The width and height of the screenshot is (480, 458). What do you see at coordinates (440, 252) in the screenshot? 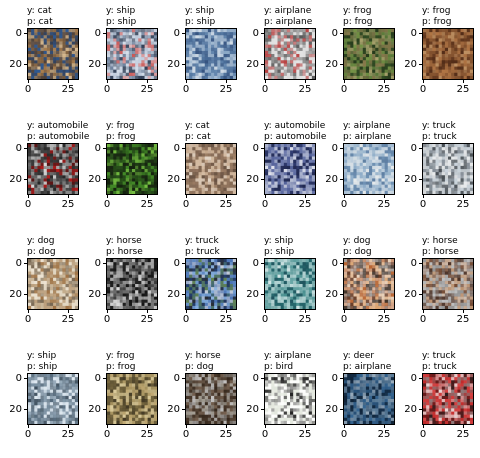
I see `pred-label: p: horse` at bounding box center [440, 252].